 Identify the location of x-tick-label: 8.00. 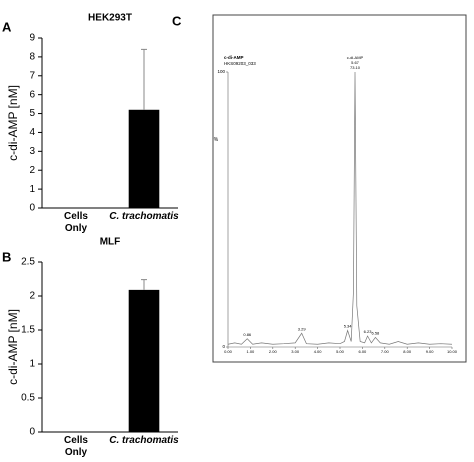
(407, 351).